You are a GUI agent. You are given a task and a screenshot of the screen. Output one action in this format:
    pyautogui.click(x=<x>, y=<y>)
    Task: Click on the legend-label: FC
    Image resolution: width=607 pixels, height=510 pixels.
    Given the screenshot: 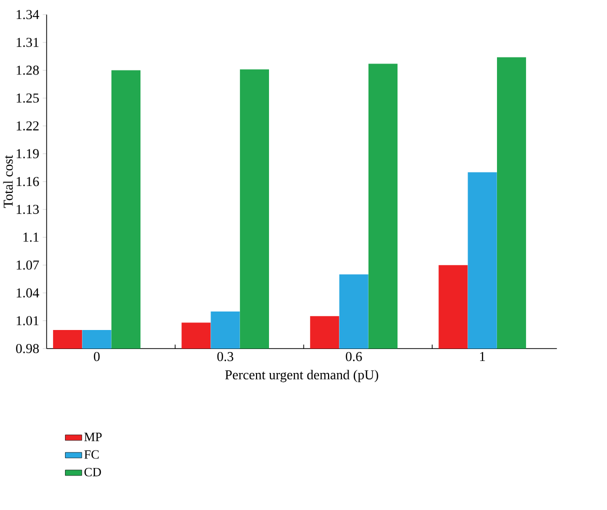 What is the action you would take?
    pyautogui.click(x=91, y=454)
    